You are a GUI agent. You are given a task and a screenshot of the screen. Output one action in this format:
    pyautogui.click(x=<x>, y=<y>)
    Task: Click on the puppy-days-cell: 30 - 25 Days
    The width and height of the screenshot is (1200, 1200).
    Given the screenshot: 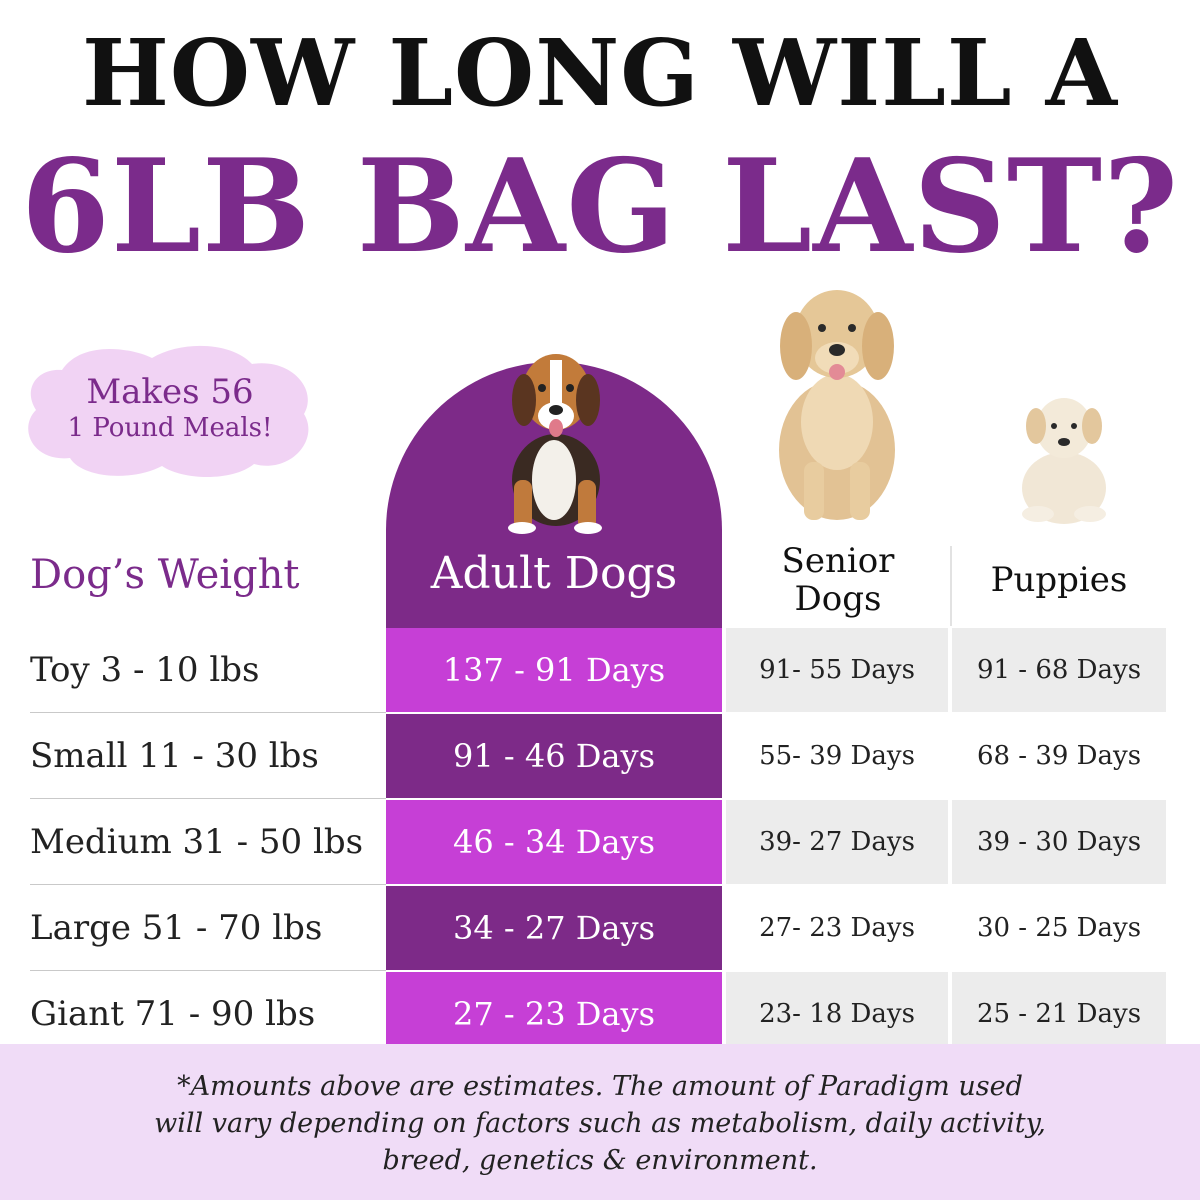 What is the action you would take?
    pyautogui.click(x=1059, y=928)
    